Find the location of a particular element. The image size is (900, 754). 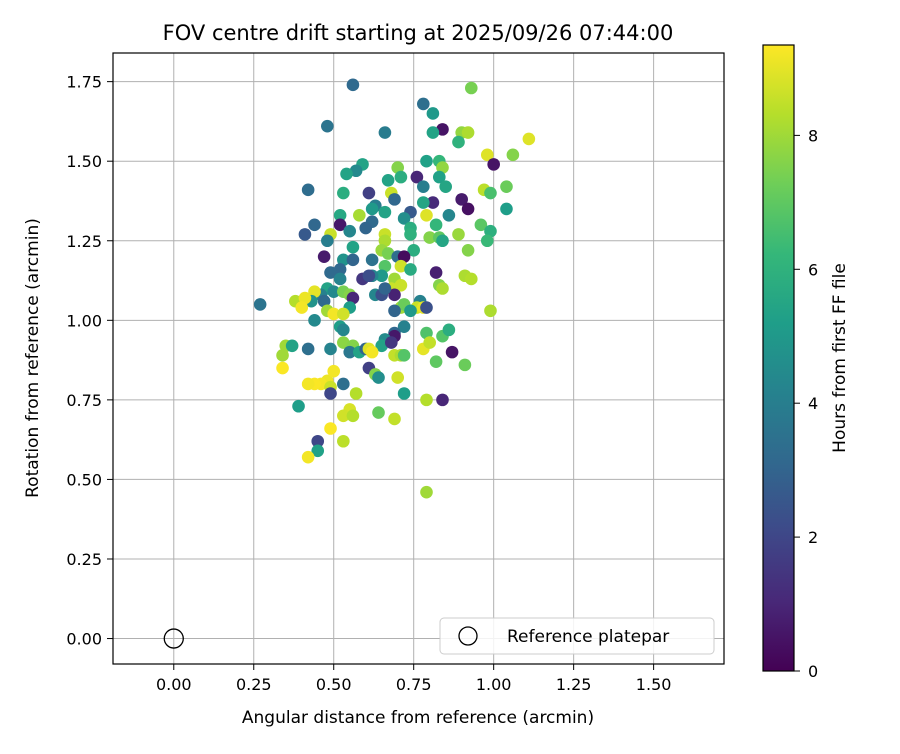

y-tick-label: 1.50 is located at coordinates (84, 161).